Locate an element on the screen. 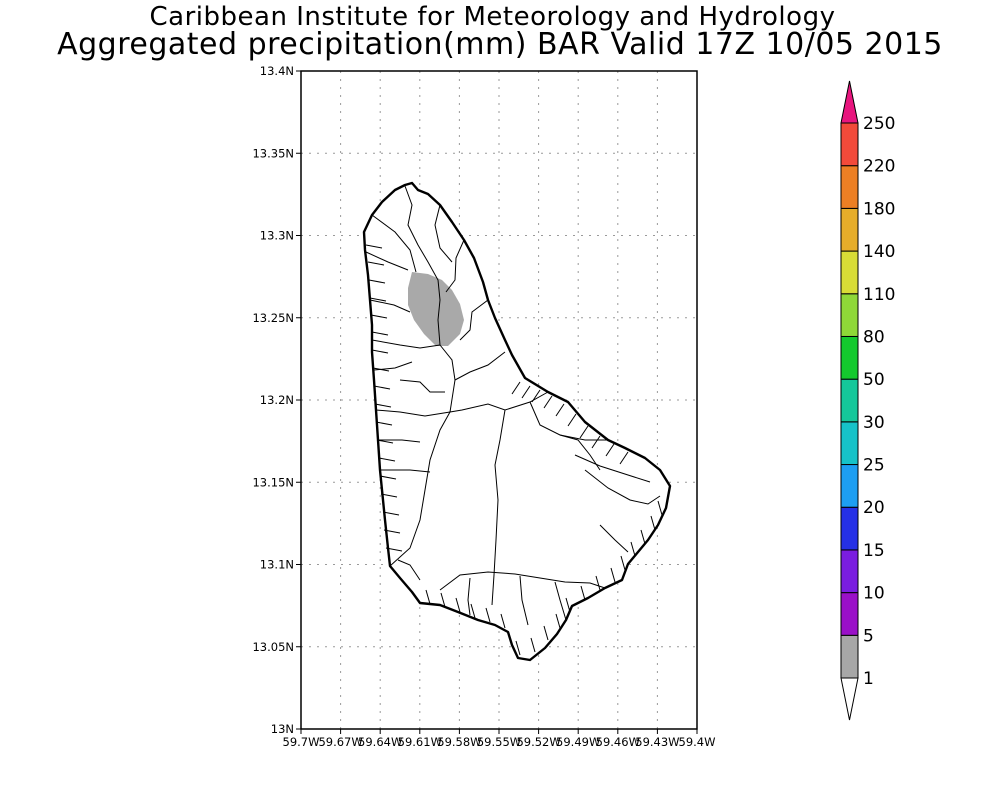  colorbar-label: 5 is located at coordinates (868, 636).